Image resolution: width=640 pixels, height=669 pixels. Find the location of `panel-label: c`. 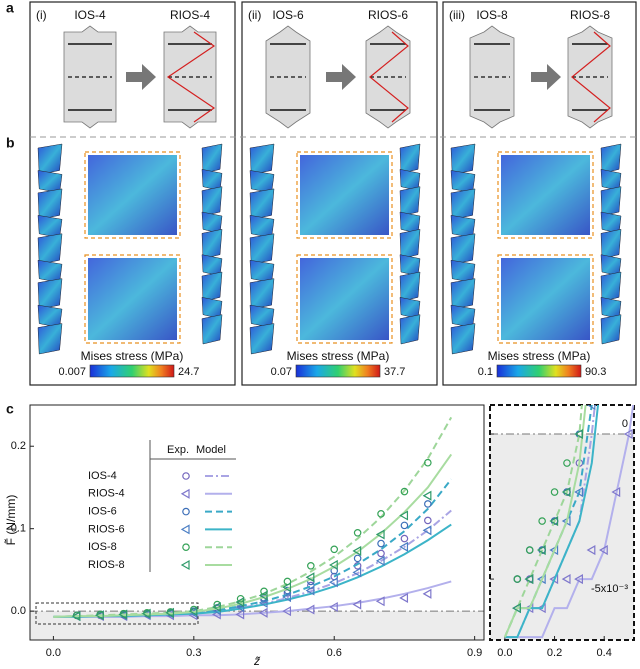

panel-label: c is located at coordinates (10, 409).